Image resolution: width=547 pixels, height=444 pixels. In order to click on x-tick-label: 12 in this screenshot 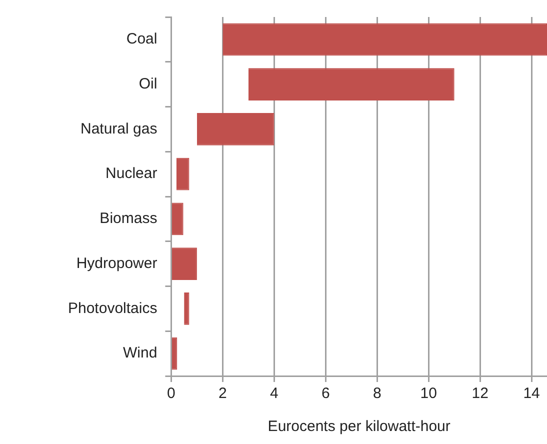, I will do `click(480, 393)`.